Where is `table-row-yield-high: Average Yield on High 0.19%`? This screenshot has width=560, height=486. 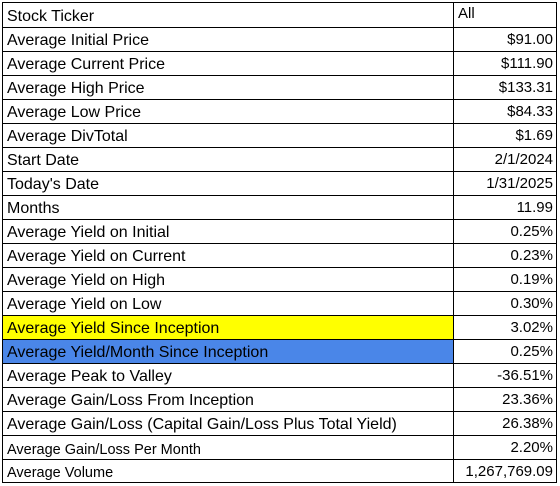 table-row-yield-high: Average Yield on High 0.19% is located at coordinates (279, 279).